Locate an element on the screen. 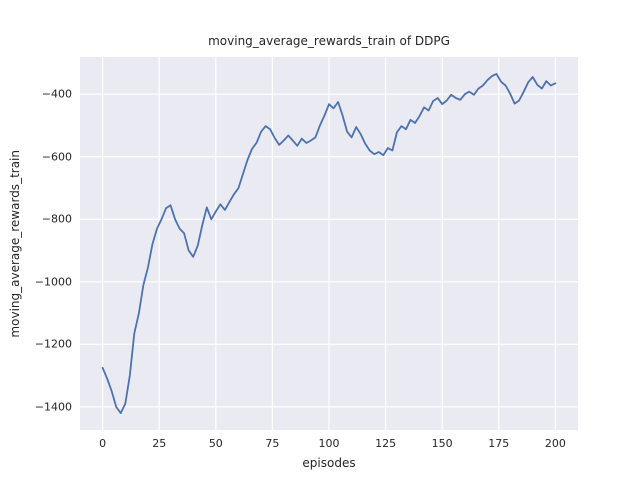 Image resolution: width=640 pixels, height=480 pixels. x-tick-label: 50 is located at coordinates (215, 443).